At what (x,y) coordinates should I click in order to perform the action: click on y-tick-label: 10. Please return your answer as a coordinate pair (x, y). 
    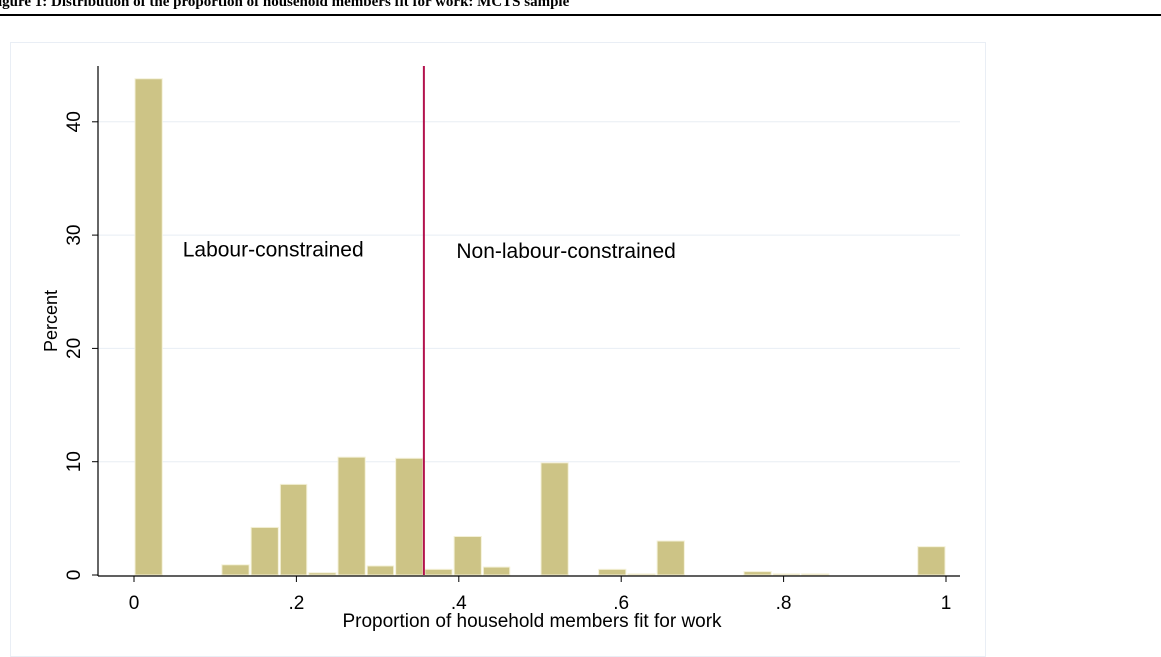
    Looking at the image, I should click on (74, 461).